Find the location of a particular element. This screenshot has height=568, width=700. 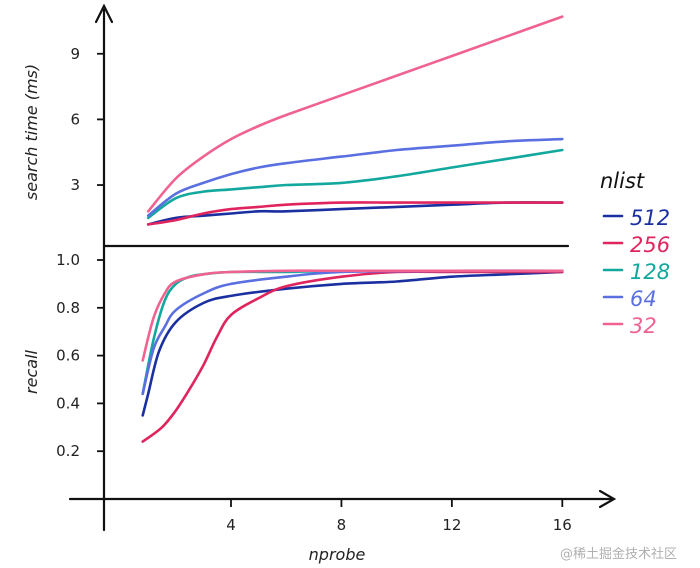

legend-label-32: 32 is located at coordinates (643, 326).